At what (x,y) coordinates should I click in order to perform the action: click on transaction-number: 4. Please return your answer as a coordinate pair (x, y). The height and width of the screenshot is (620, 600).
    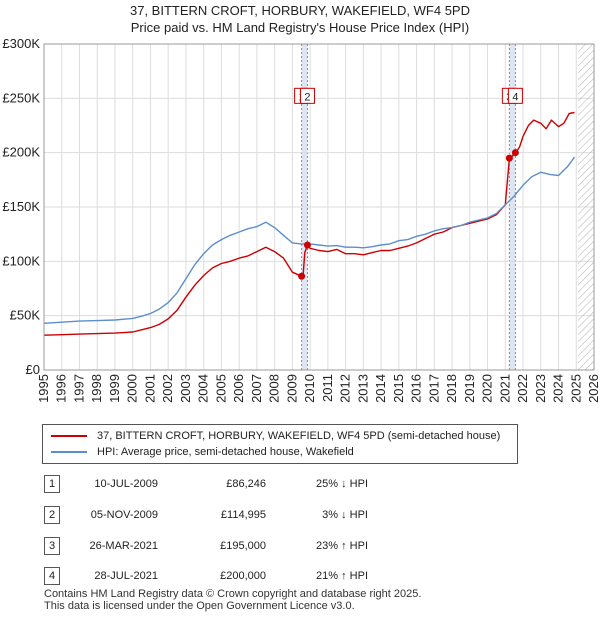
    Looking at the image, I should click on (52, 576).